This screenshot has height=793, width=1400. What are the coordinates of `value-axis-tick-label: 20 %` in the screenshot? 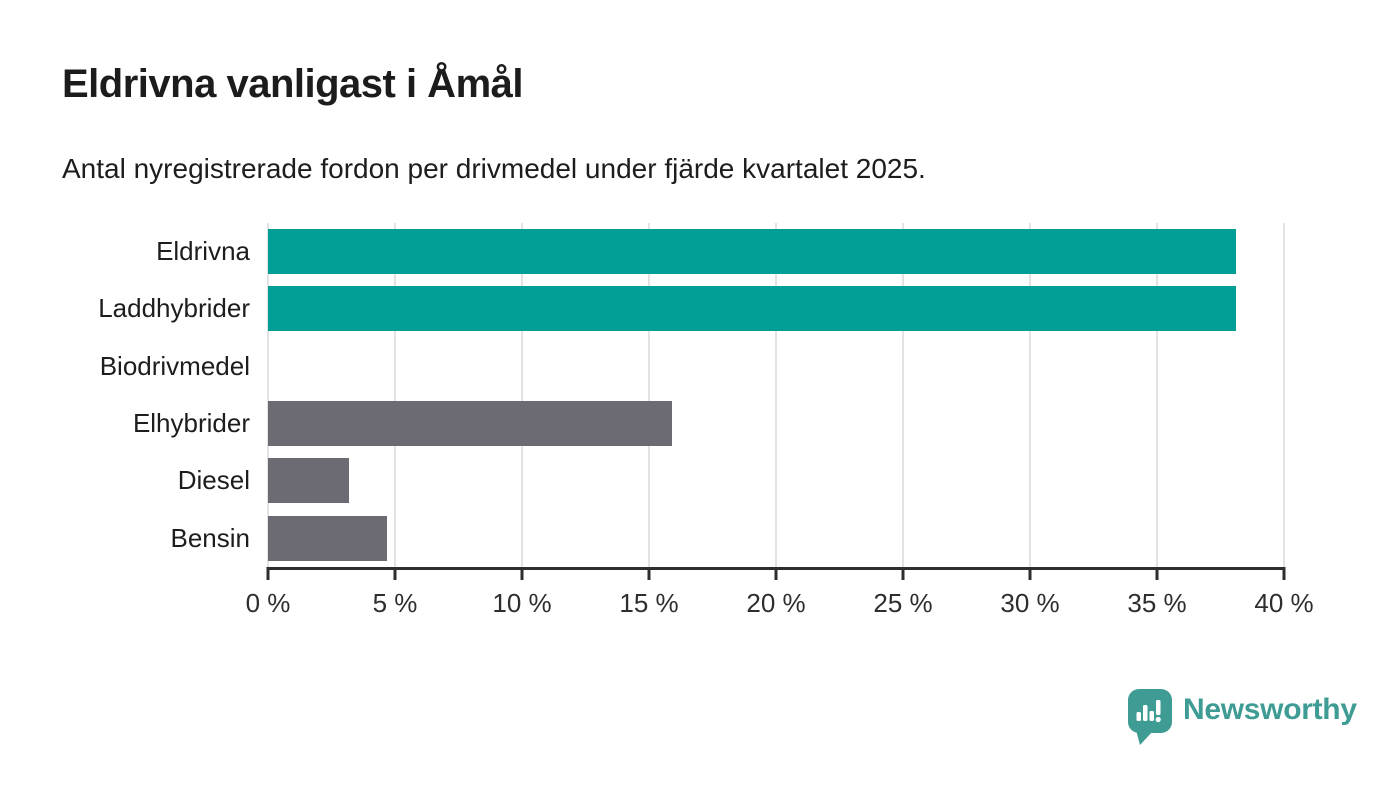 It's located at (776, 603).